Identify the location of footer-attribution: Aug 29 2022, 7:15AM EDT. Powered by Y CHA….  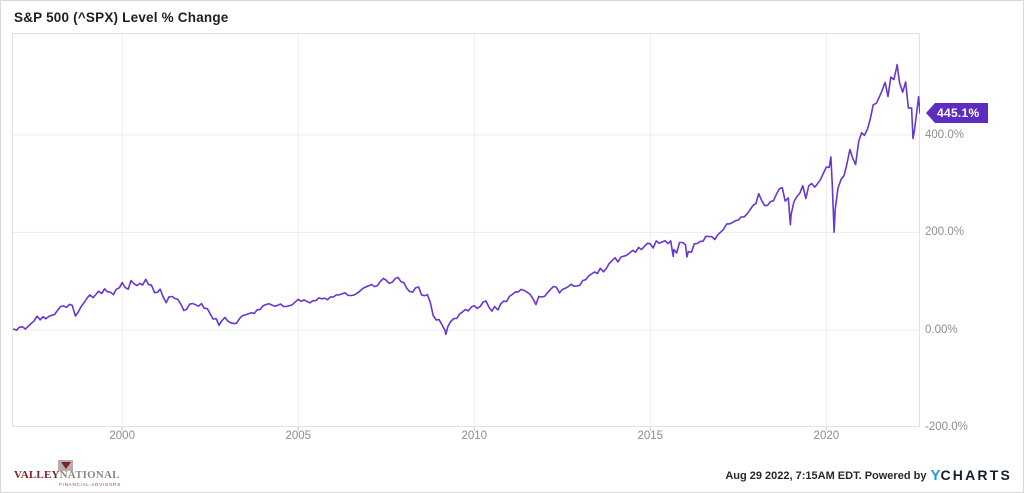
(868, 475).